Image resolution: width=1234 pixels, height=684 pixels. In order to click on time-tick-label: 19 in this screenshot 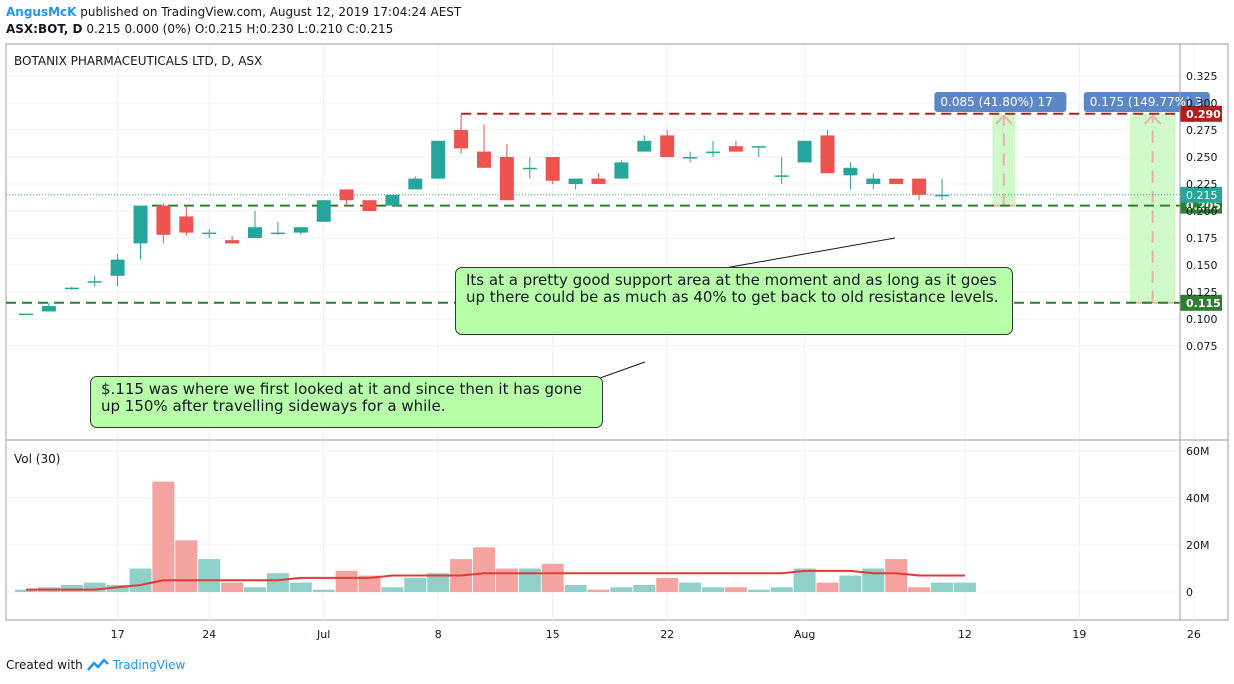, I will do `click(1079, 634)`.